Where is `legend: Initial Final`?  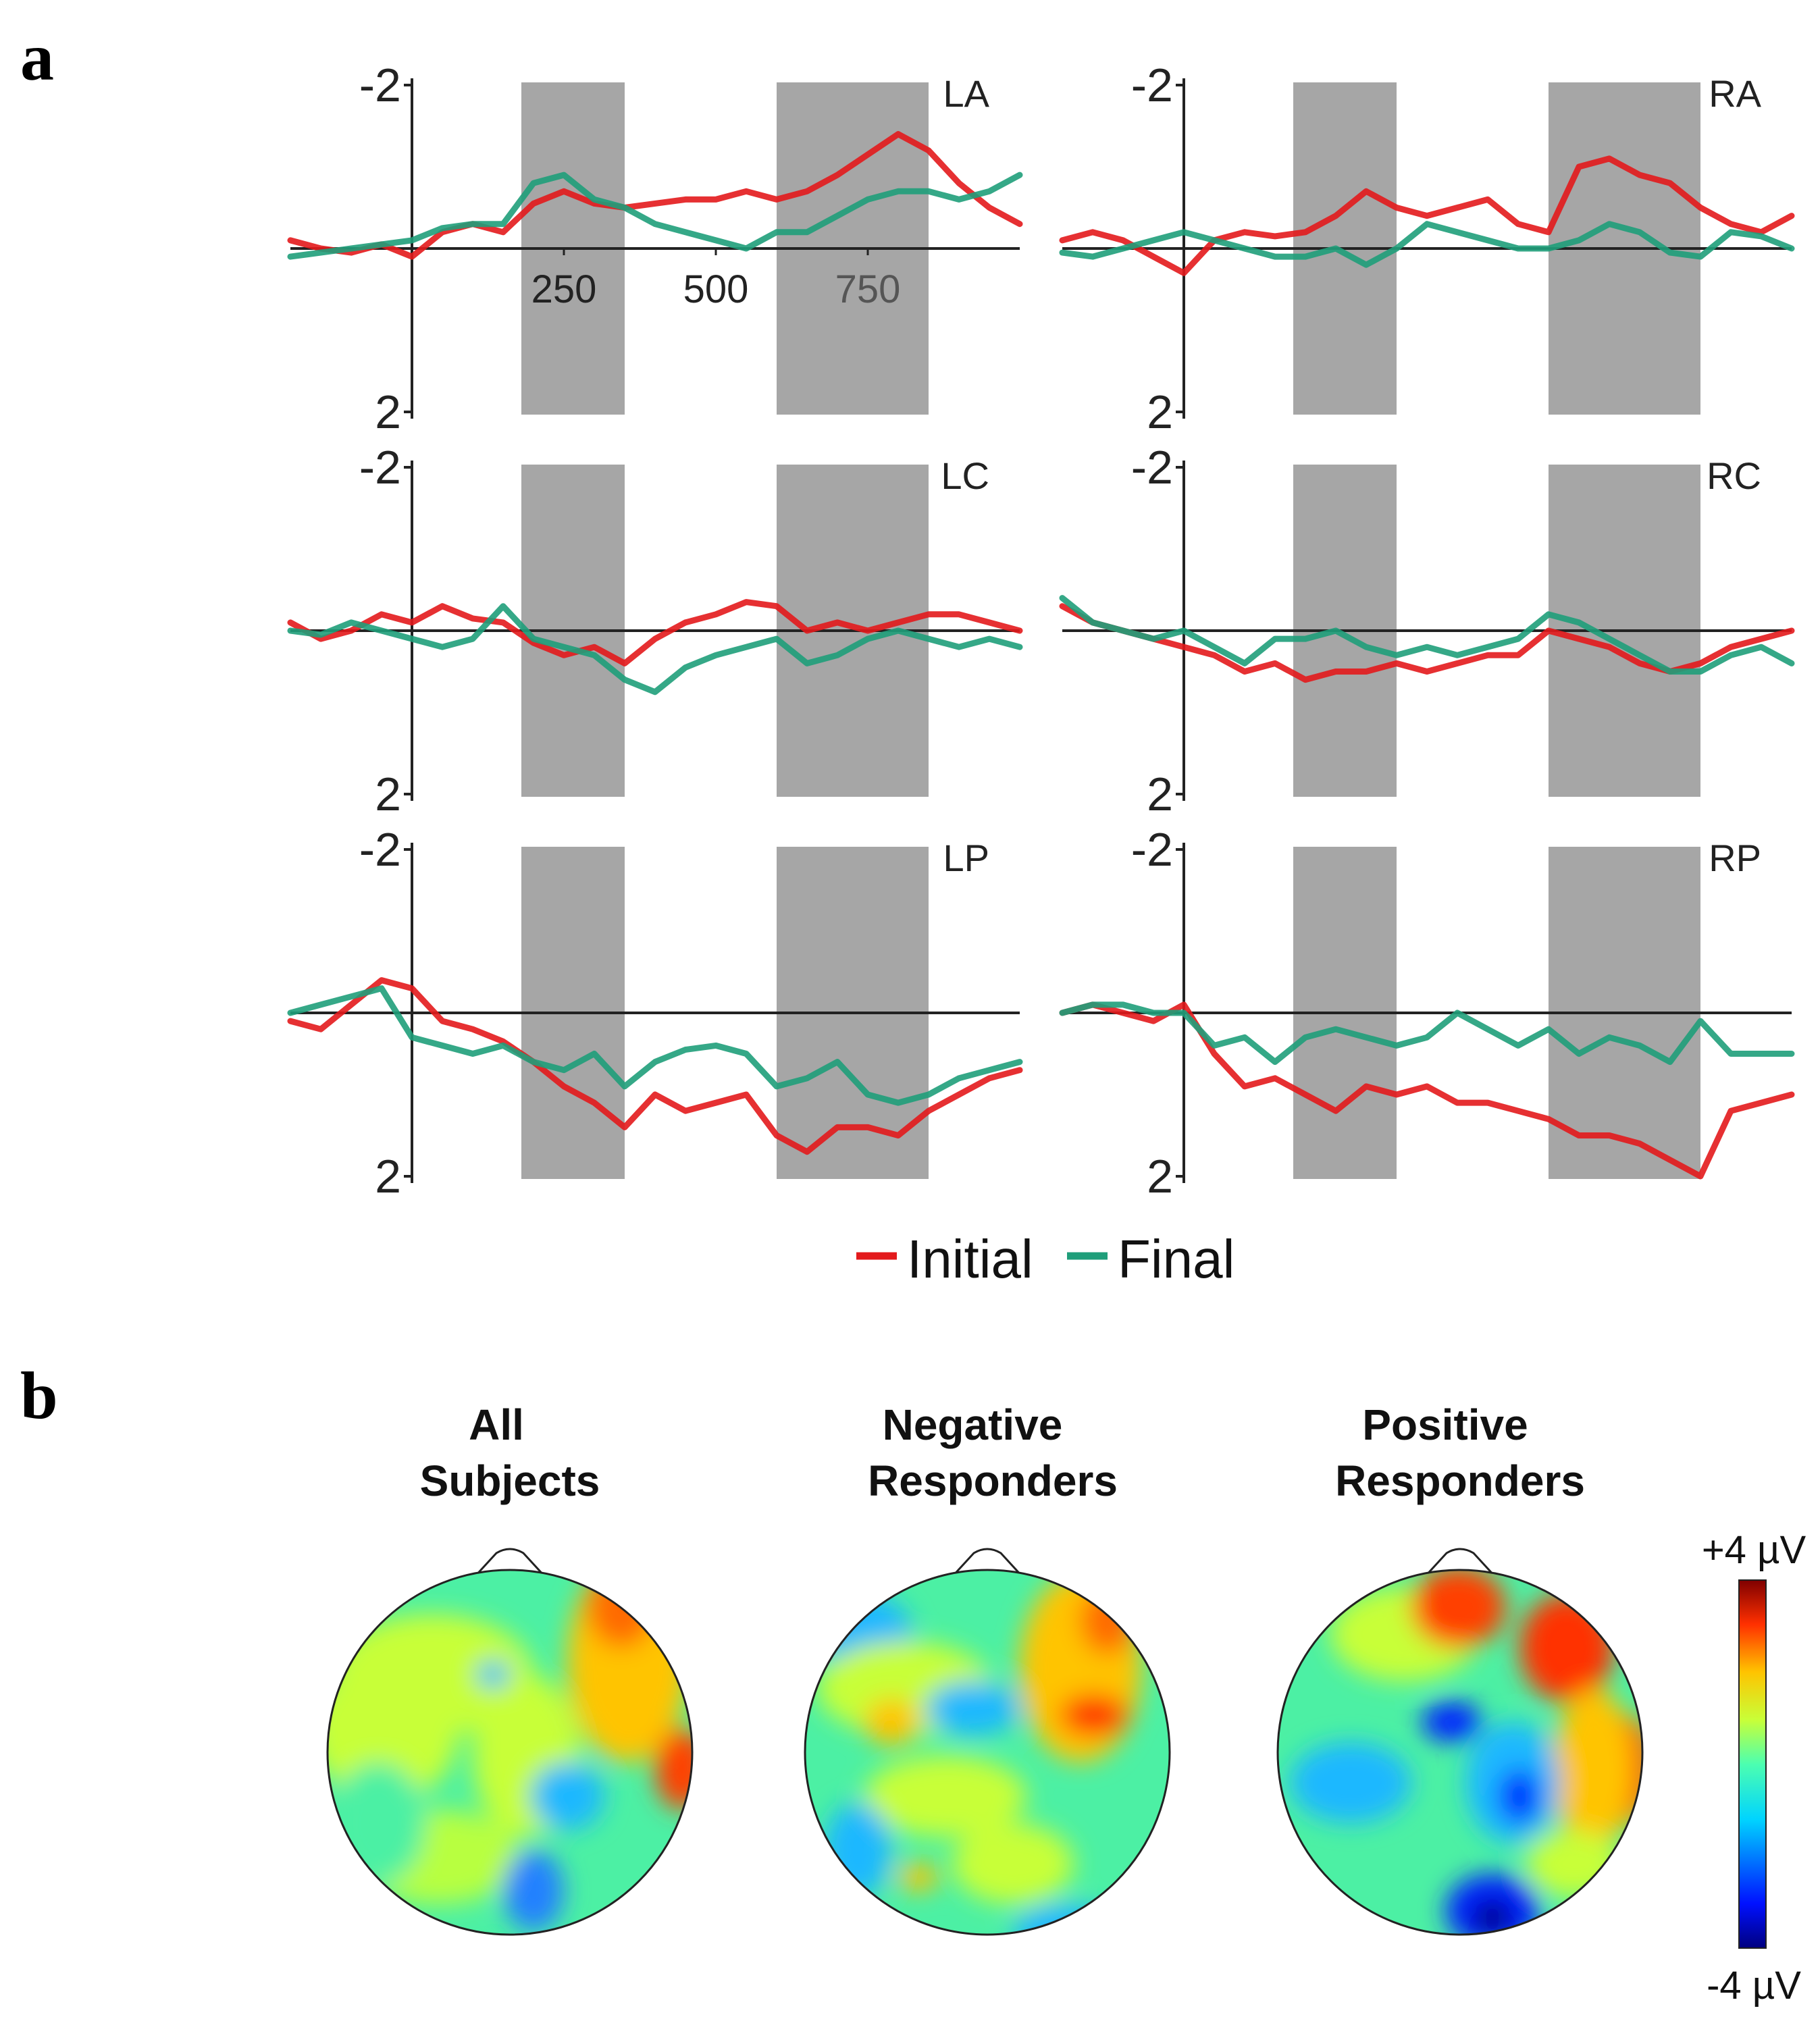
legend: Initial Final is located at coordinates (1045, 1259).